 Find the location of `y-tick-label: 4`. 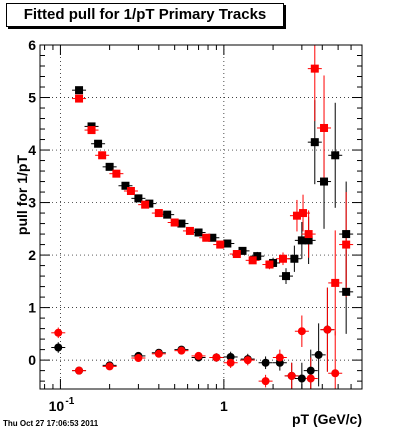

y-tick-label: 4 is located at coordinates (32, 150).